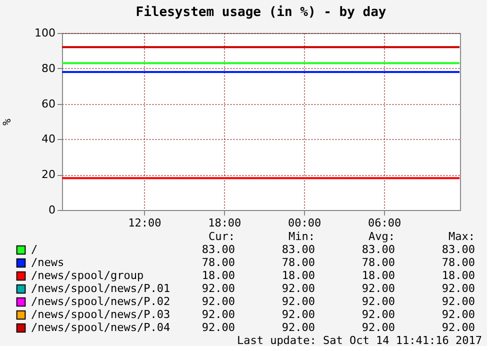 The height and width of the screenshot is (351, 491). What do you see at coordinates (49, 139) in the screenshot?
I see `y-tick-label: 40` at bounding box center [49, 139].